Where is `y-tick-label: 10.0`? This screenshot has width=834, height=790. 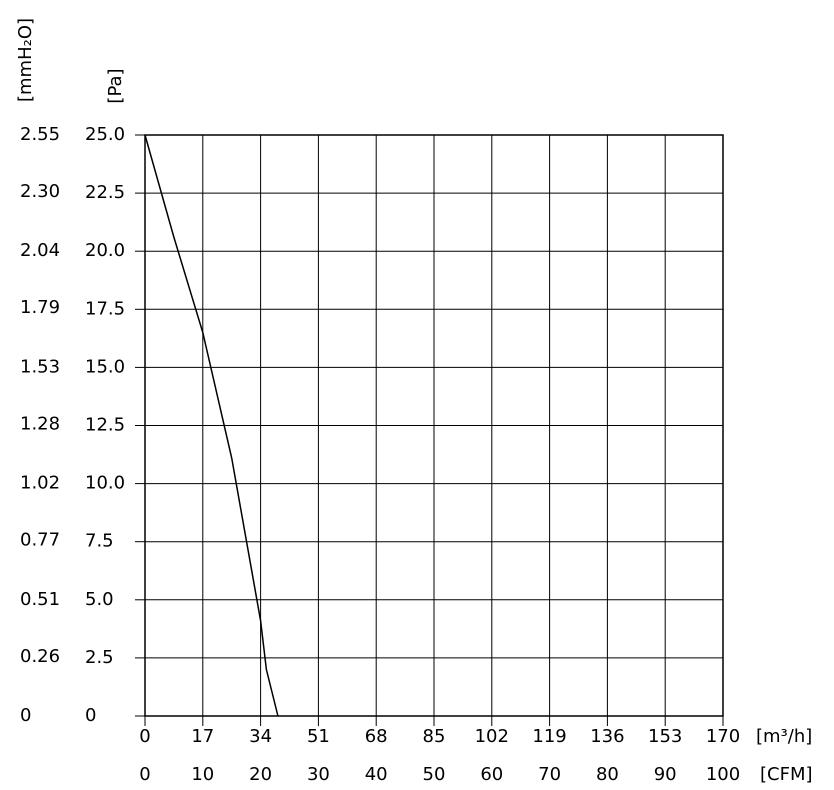
y-tick-label: 10.0 is located at coordinates (105, 483).